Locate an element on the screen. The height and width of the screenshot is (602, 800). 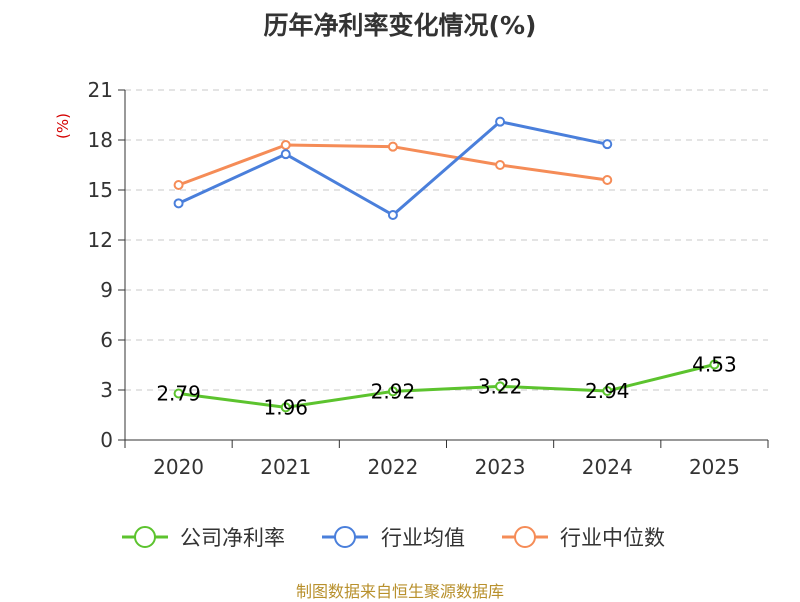
data-label: 3.22 is located at coordinates (500, 386).